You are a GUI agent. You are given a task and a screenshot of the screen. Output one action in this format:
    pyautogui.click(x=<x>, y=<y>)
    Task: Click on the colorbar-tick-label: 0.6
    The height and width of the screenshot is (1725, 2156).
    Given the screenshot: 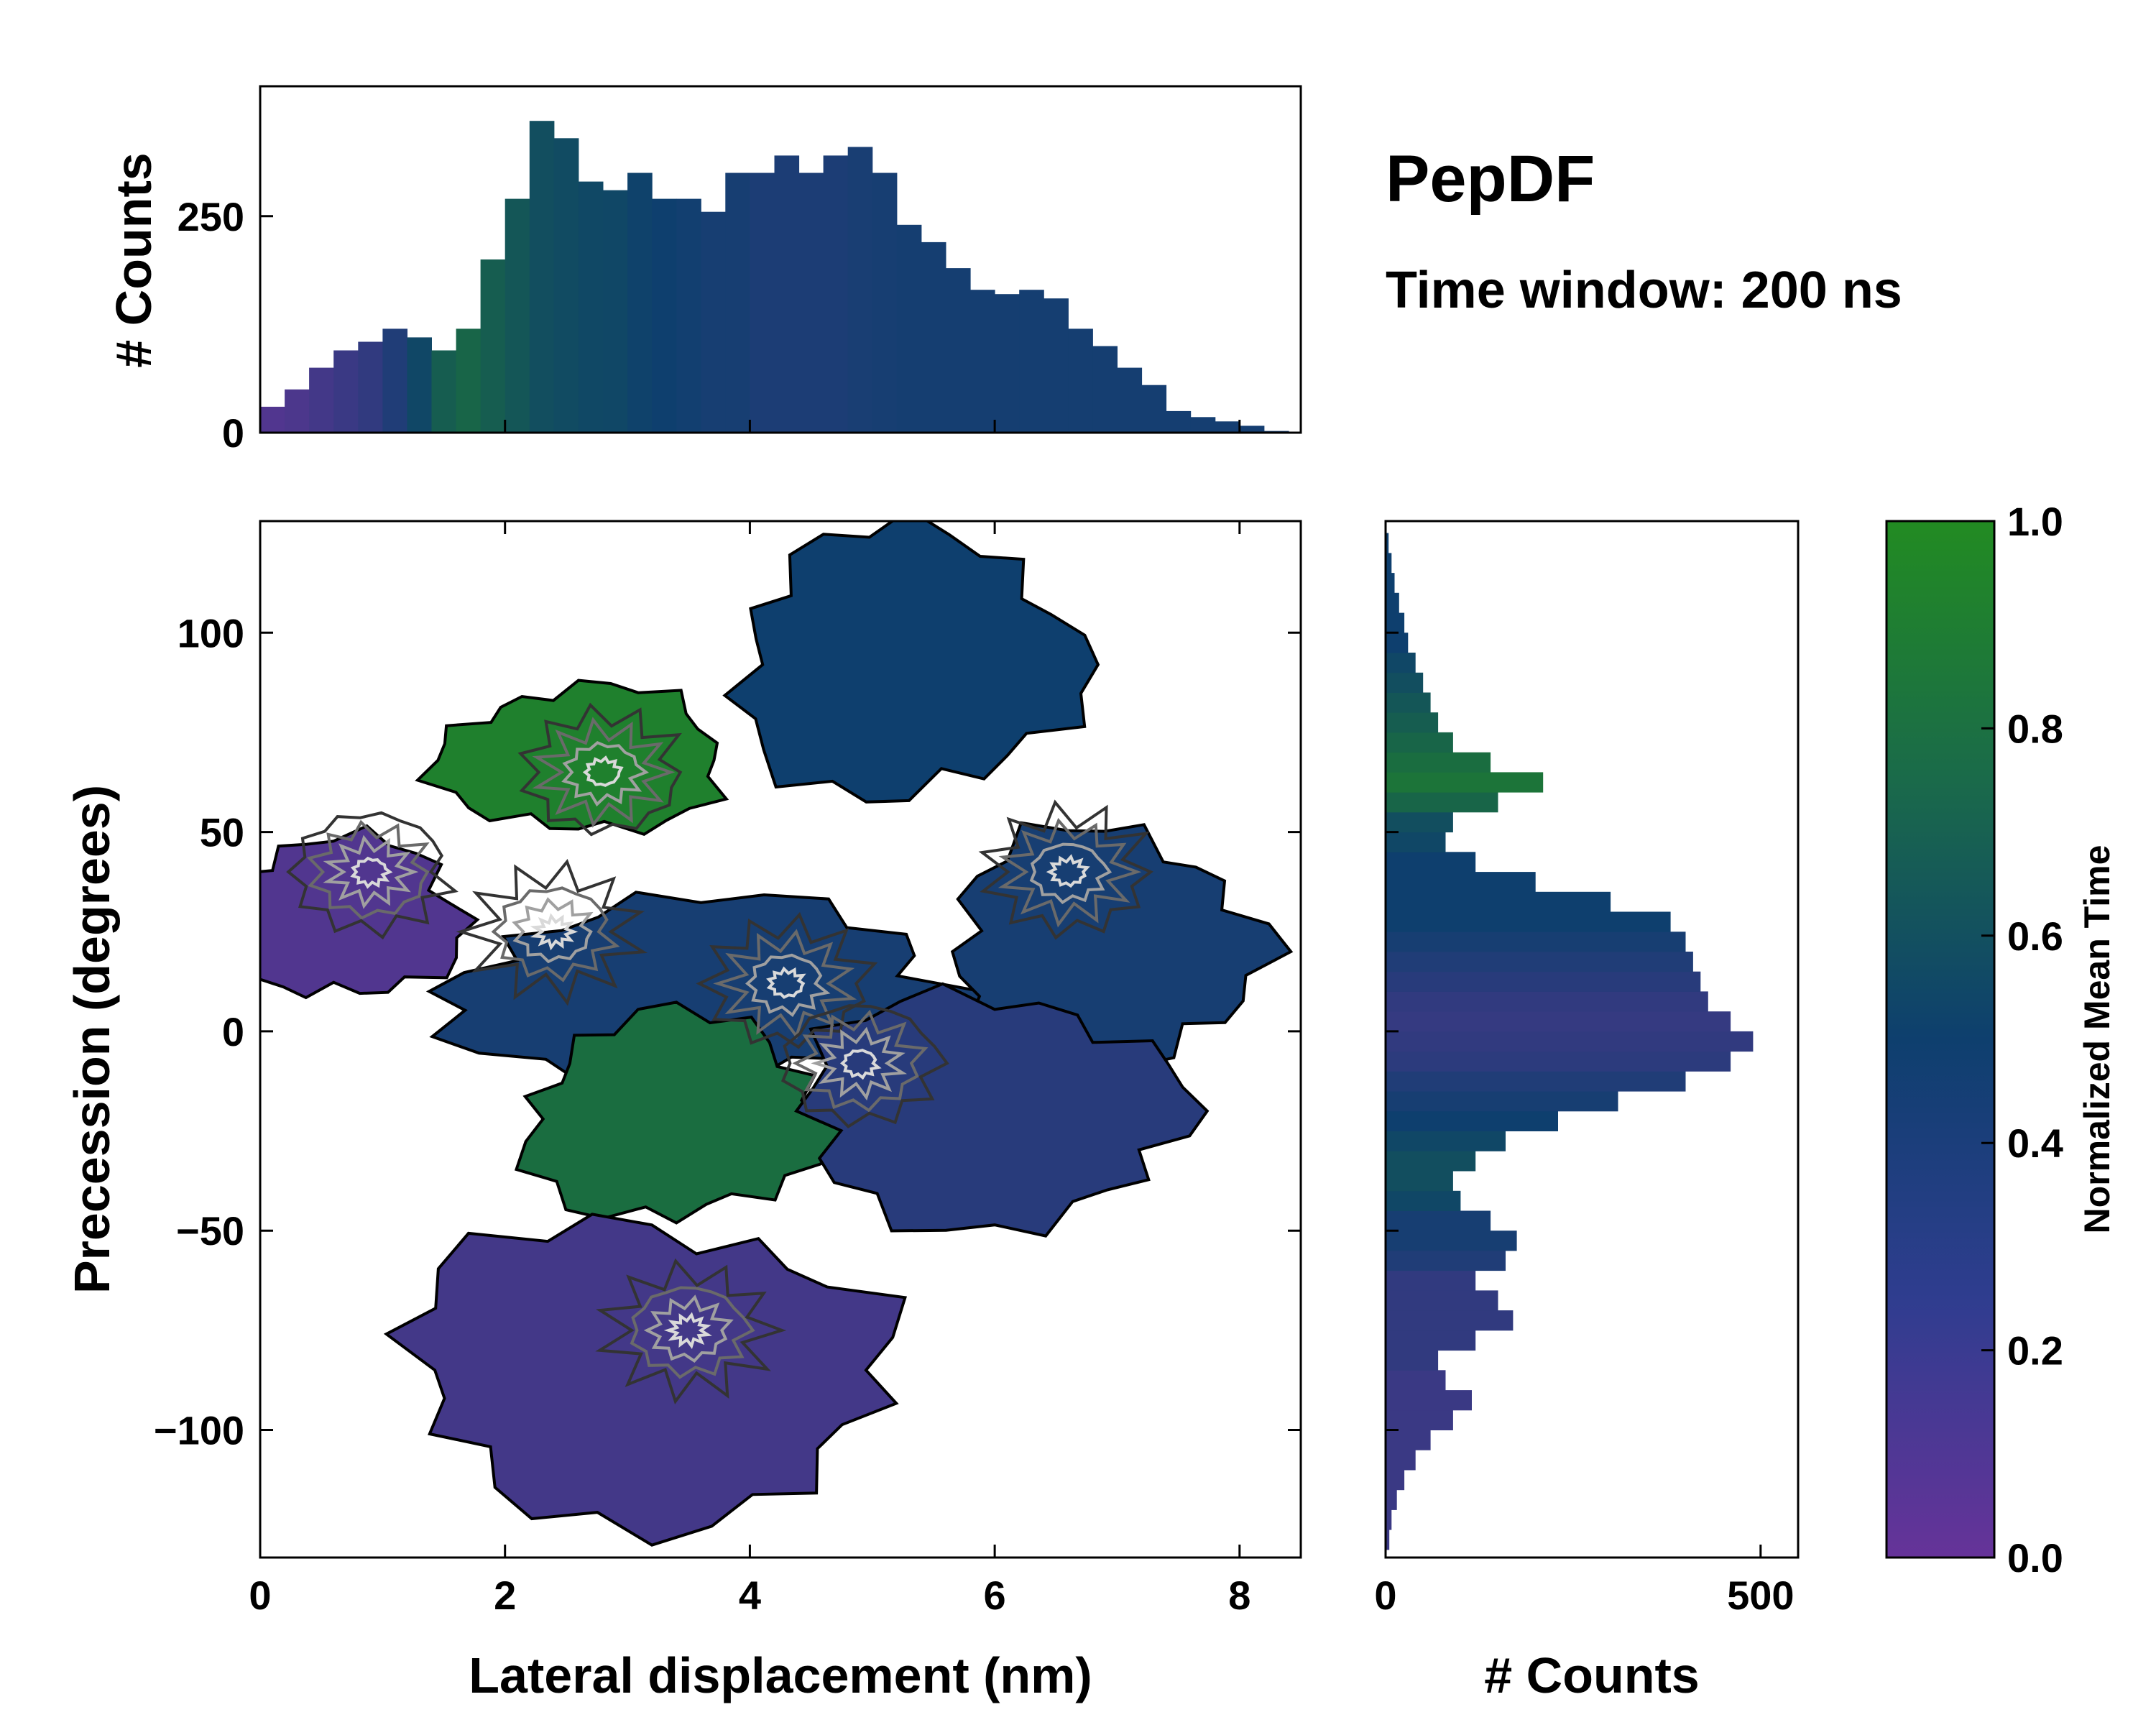 What is the action you would take?
    pyautogui.click(x=2035, y=936)
    